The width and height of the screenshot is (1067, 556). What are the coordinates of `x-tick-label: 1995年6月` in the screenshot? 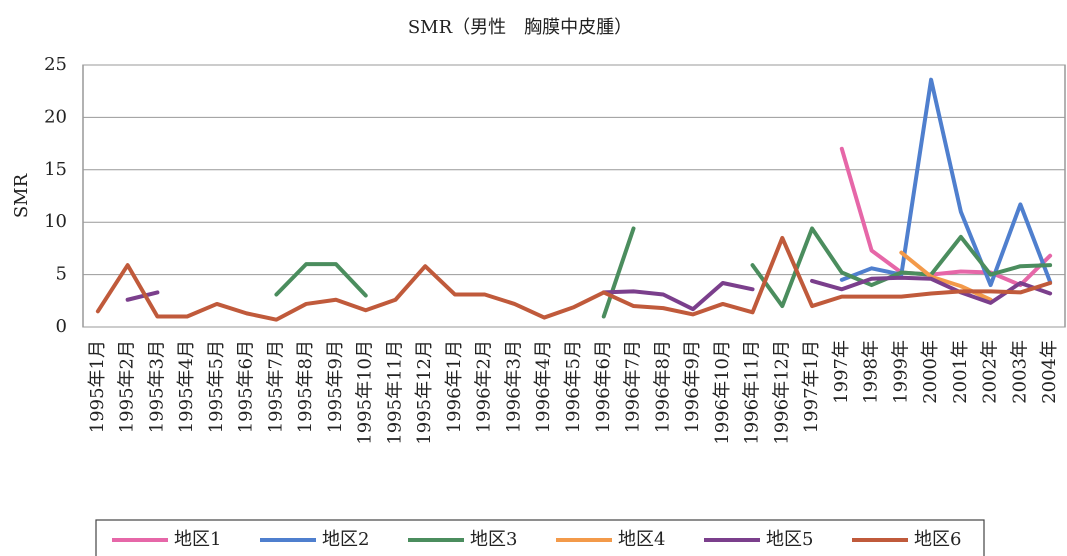 It's located at (246, 386).